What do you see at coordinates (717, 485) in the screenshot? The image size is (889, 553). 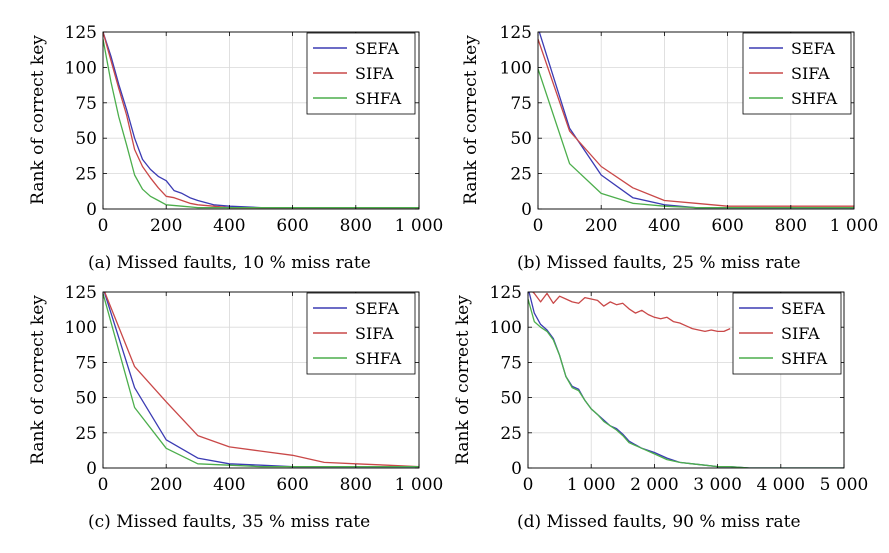 I see `x-tick-label: 3 000` at bounding box center [717, 485].